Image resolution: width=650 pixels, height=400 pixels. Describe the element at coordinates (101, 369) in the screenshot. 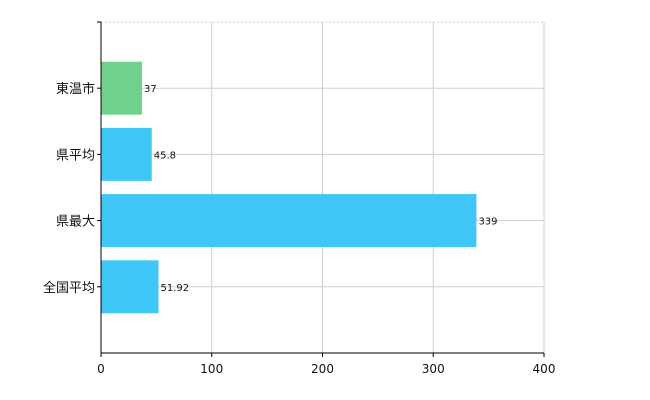

I see `x-tick-label-0: 0` at that location.